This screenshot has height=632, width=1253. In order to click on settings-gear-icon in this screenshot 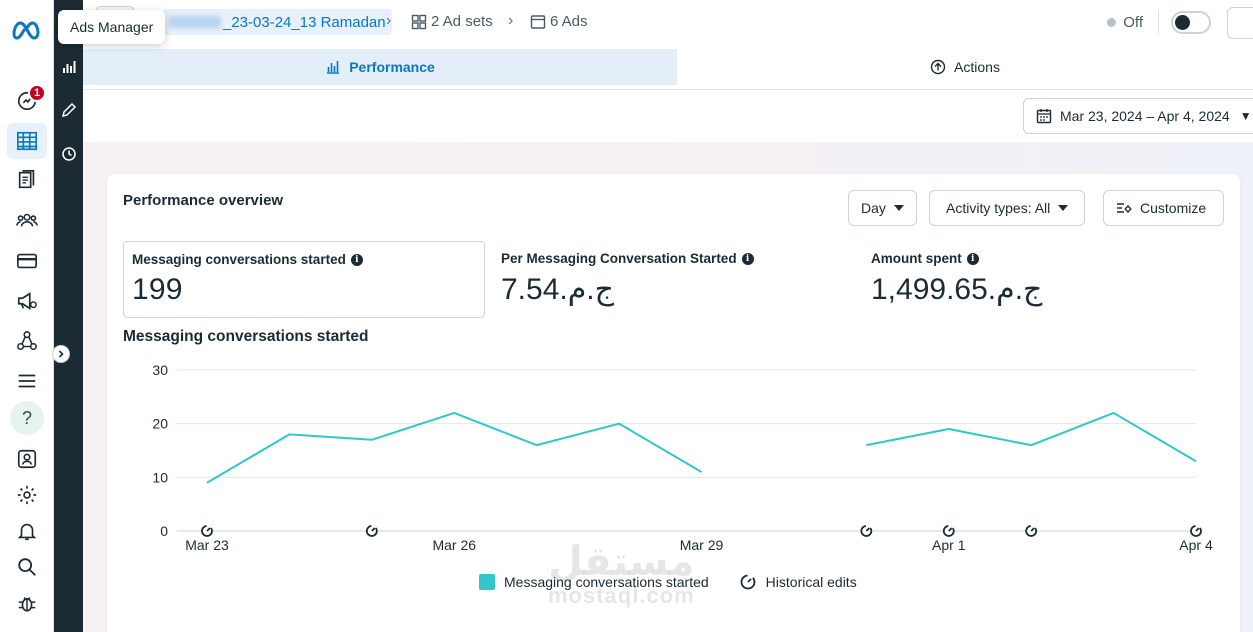, I will do `click(27, 495)`.